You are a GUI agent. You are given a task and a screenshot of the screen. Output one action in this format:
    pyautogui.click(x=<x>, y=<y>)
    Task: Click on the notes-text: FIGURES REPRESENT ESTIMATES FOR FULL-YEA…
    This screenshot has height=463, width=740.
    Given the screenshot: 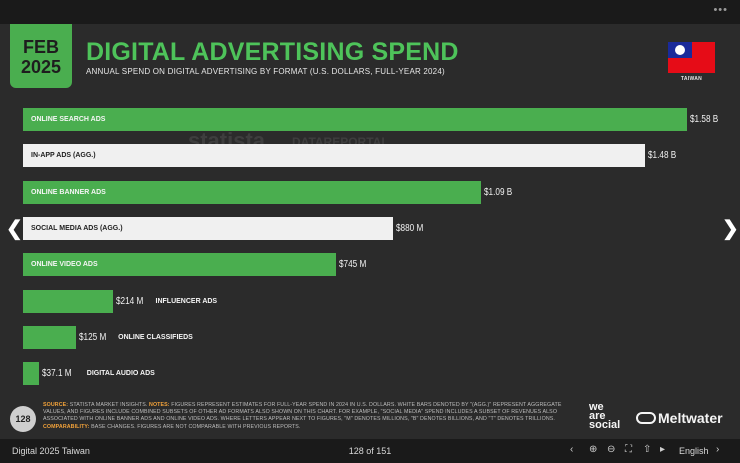 What is the action you would take?
    pyautogui.click(x=302, y=412)
    